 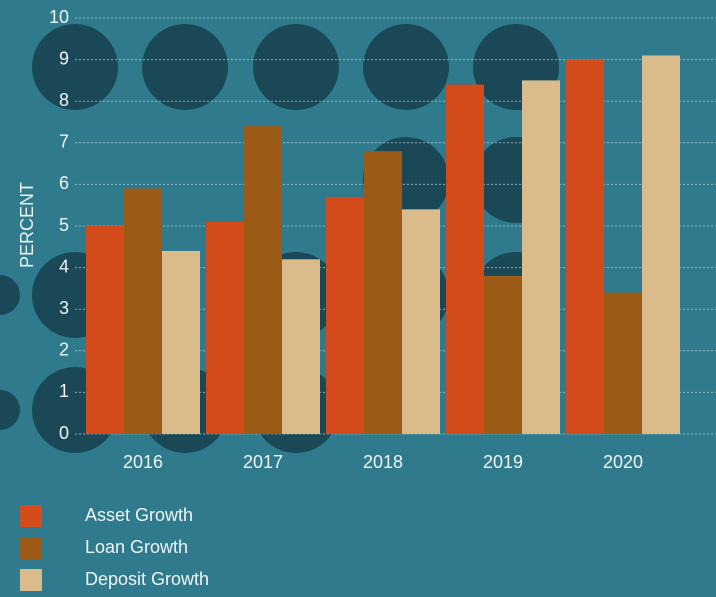 I want to click on legend-label: Asset Growth, so click(x=139, y=515).